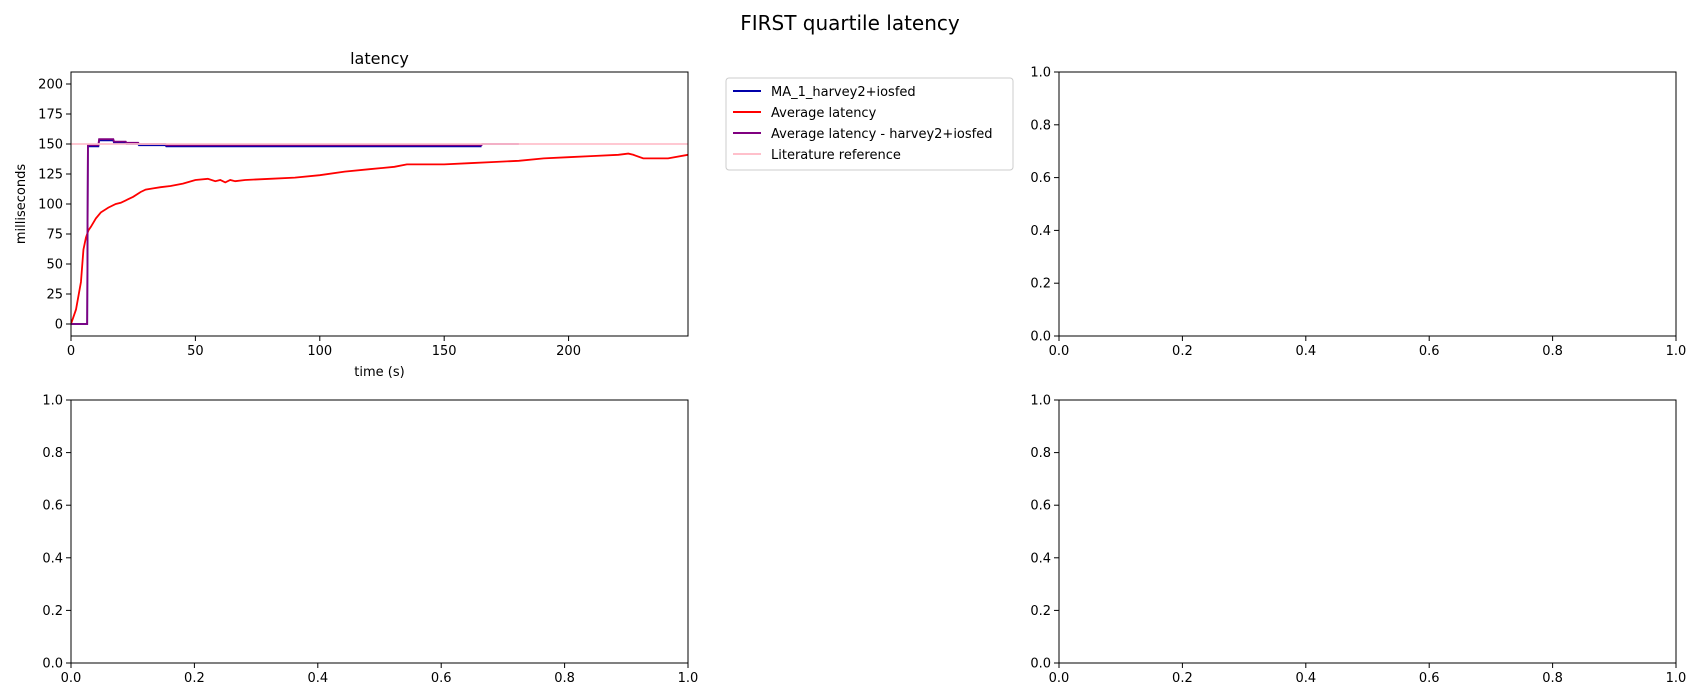 The image size is (1700, 700). Describe the element at coordinates (54, 235) in the screenshot. I see `y-tick-label: 75` at that location.